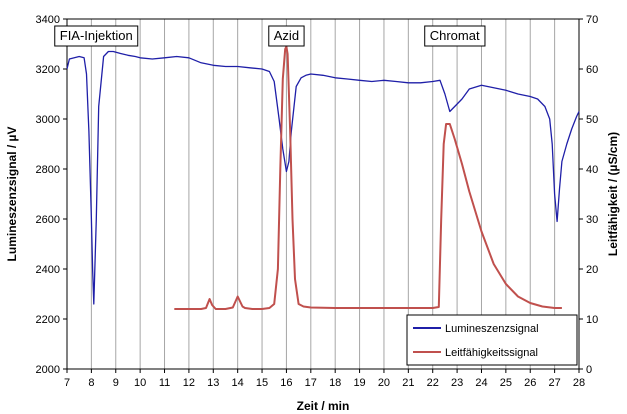 This screenshot has width=627, height=414. What do you see at coordinates (491, 353) in the screenshot?
I see `legend-label-leitfaehigkeit: Leitfähigkeitssignal` at bounding box center [491, 353].